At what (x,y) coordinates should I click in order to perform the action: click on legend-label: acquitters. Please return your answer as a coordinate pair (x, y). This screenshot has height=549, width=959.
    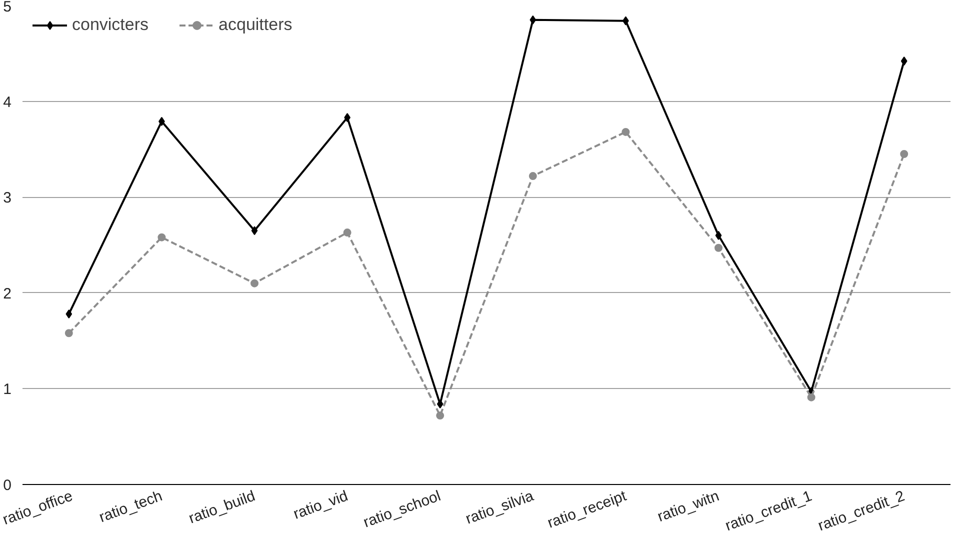
    Looking at the image, I should click on (255, 25).